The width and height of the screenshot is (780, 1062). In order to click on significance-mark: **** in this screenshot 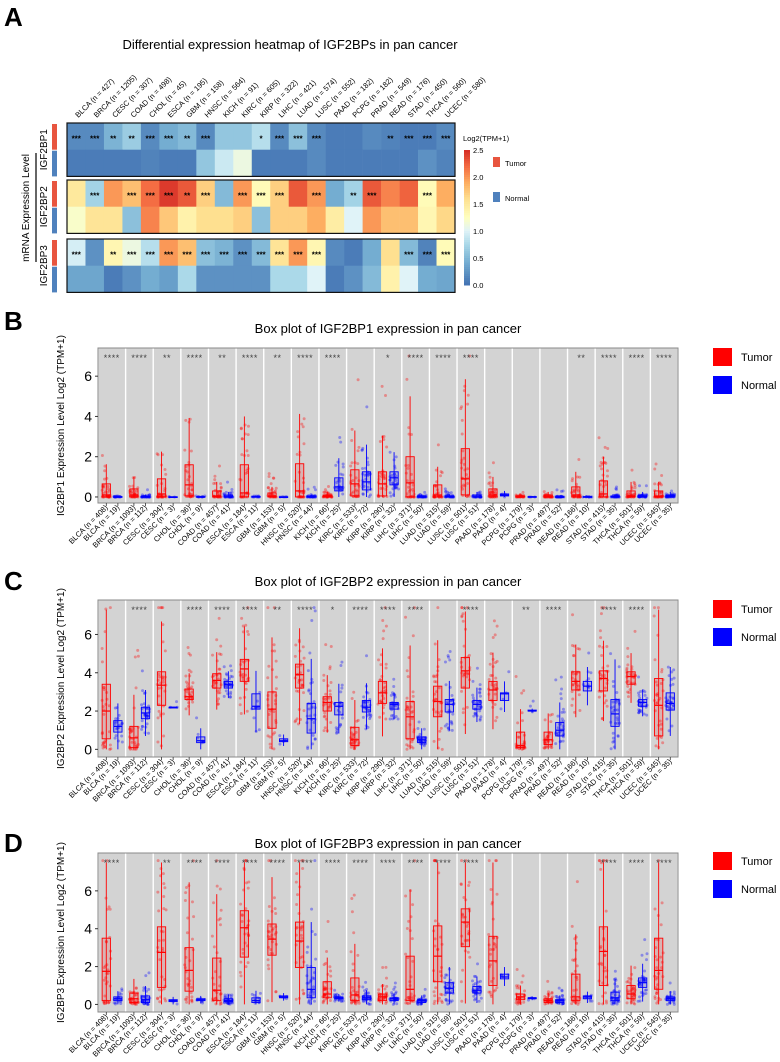, I will do `click(222, 863)`.